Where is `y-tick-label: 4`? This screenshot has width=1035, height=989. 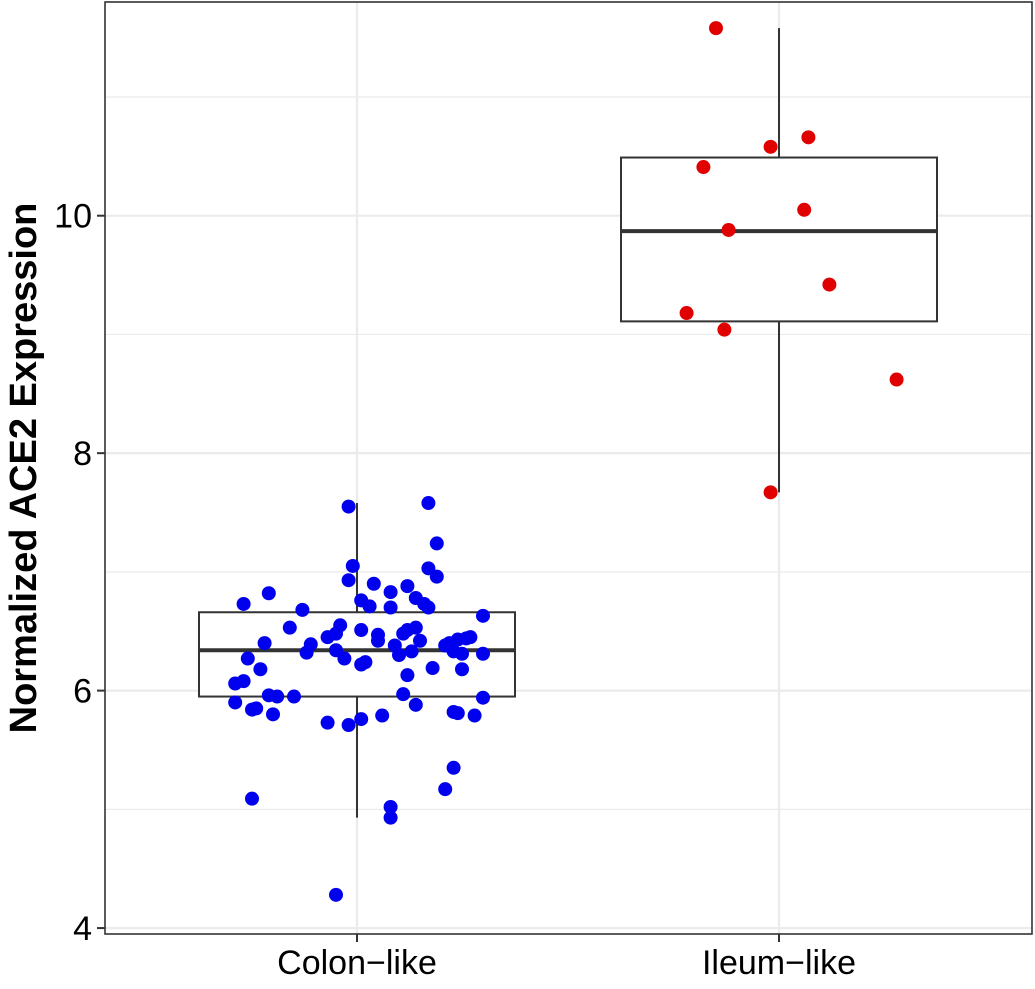
y-tick-label: 4 is located at coordinates (82, 929).